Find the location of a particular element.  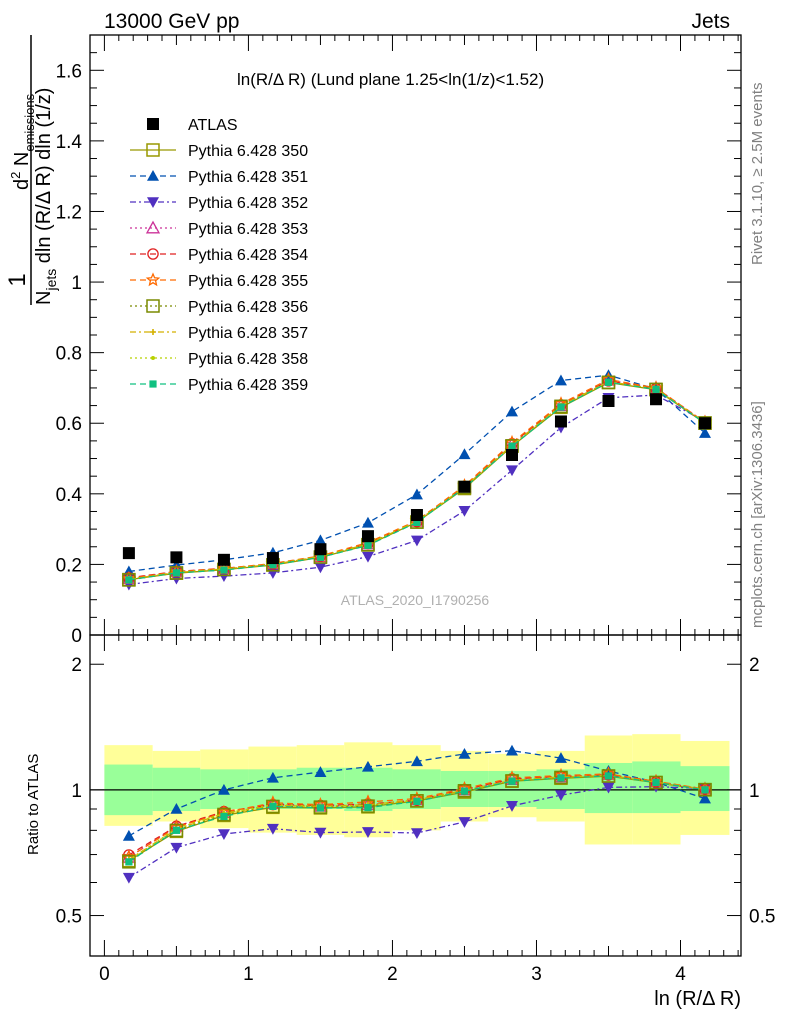

legend-entry: Pythia 6.428 358 is located at coordinates (219, 359).